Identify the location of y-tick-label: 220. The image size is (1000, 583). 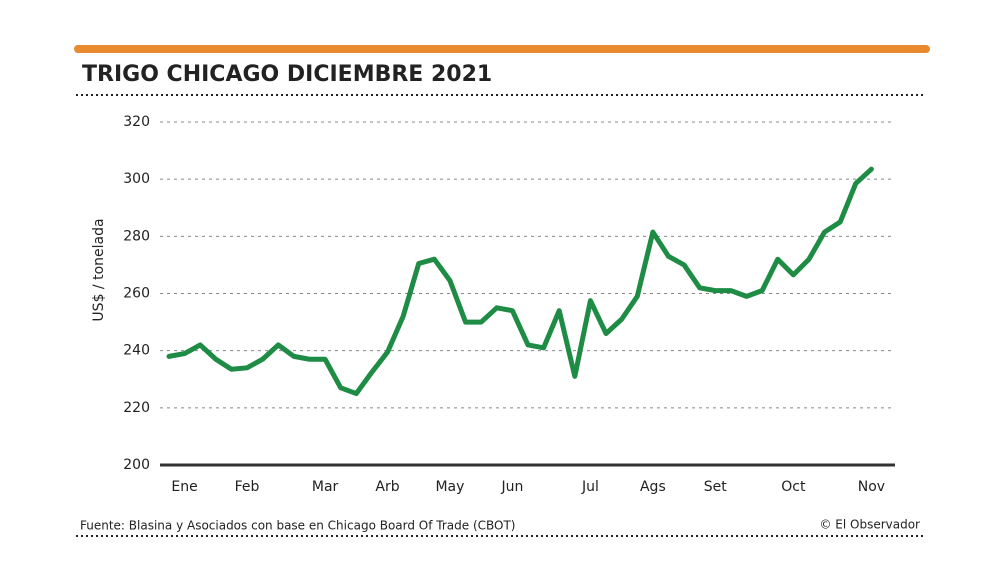
(136, 408).